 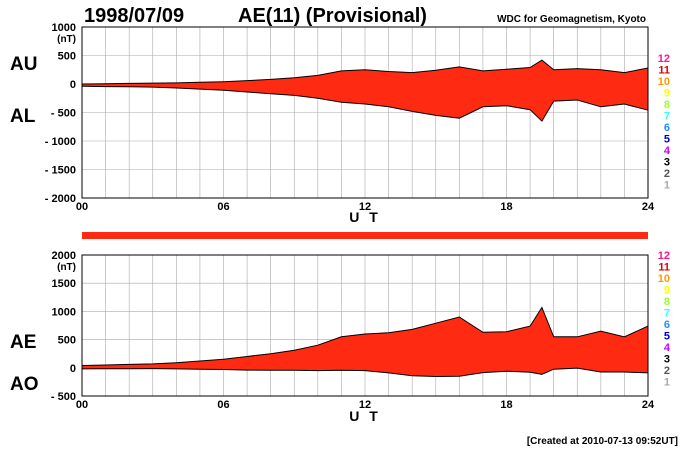 I want to click on ae-series-line, so click(x=365, y=336).